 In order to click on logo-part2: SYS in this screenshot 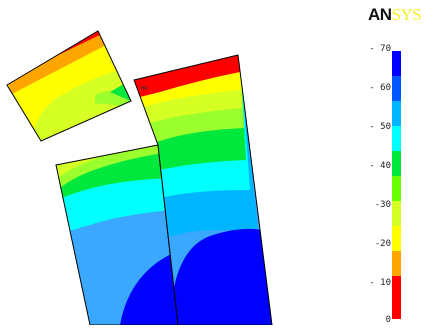, I will do `click(406, 14)`.